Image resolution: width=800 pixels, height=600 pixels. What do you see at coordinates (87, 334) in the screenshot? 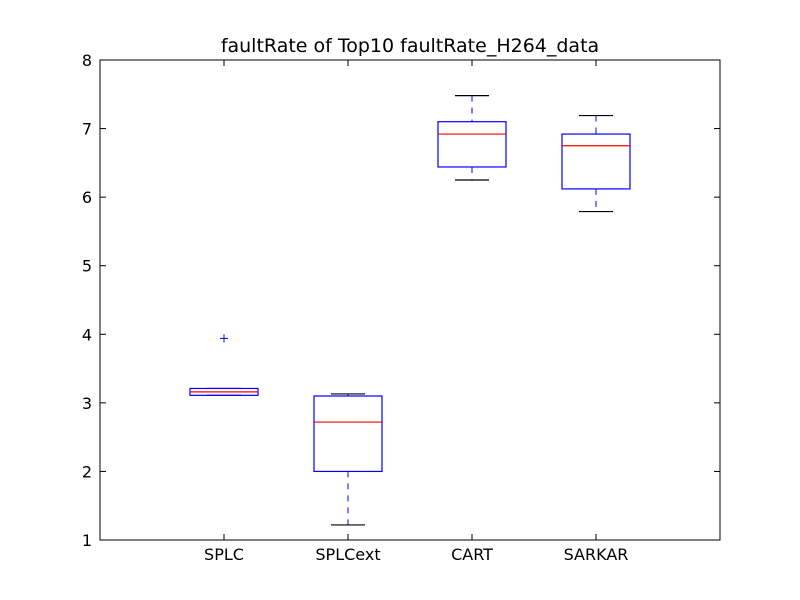
I see `y-tick-label: 4` at bounding box center [87, 334].